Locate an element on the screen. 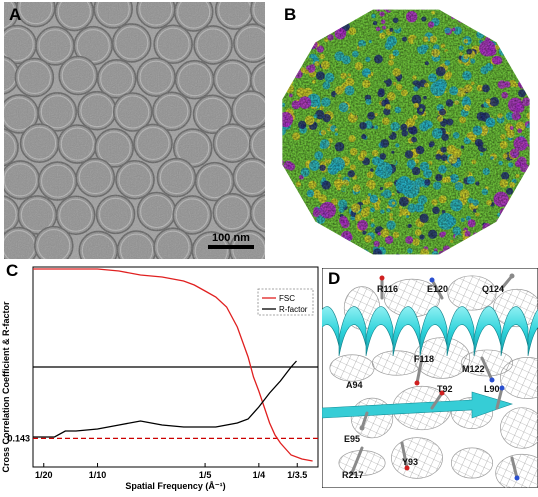 The width and height of the screenshot is (538, 497). legend: FSC R-factor is located at coordinates (285, 302).